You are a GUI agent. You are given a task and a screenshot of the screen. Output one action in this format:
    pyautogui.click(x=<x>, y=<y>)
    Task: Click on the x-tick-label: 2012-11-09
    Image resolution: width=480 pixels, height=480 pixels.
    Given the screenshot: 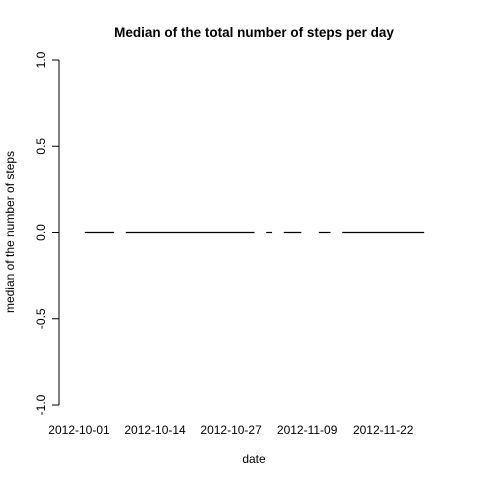 What is the action you would take?
    pyautogui.click(x=307, y=430)
    